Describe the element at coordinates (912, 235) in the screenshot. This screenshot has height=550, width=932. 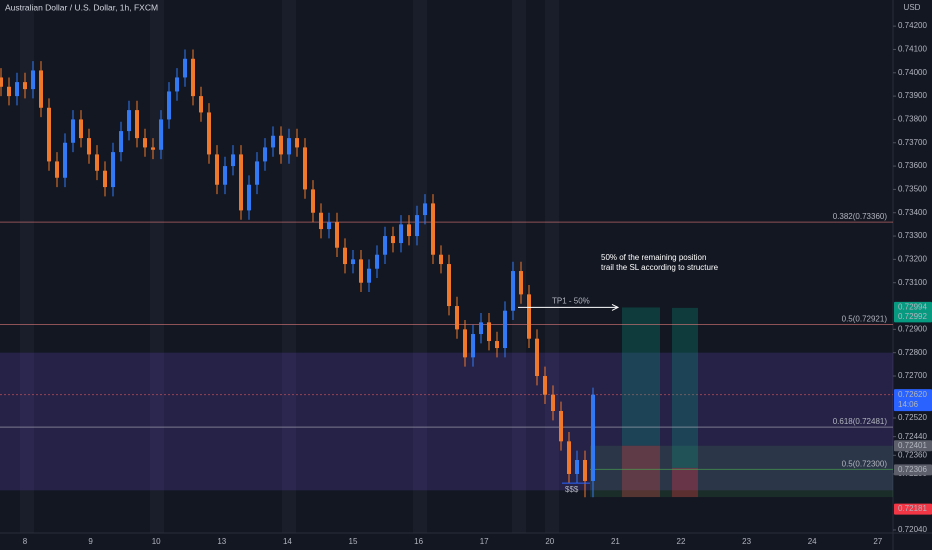
I see `y-tick-label: 0.73300` at that location.